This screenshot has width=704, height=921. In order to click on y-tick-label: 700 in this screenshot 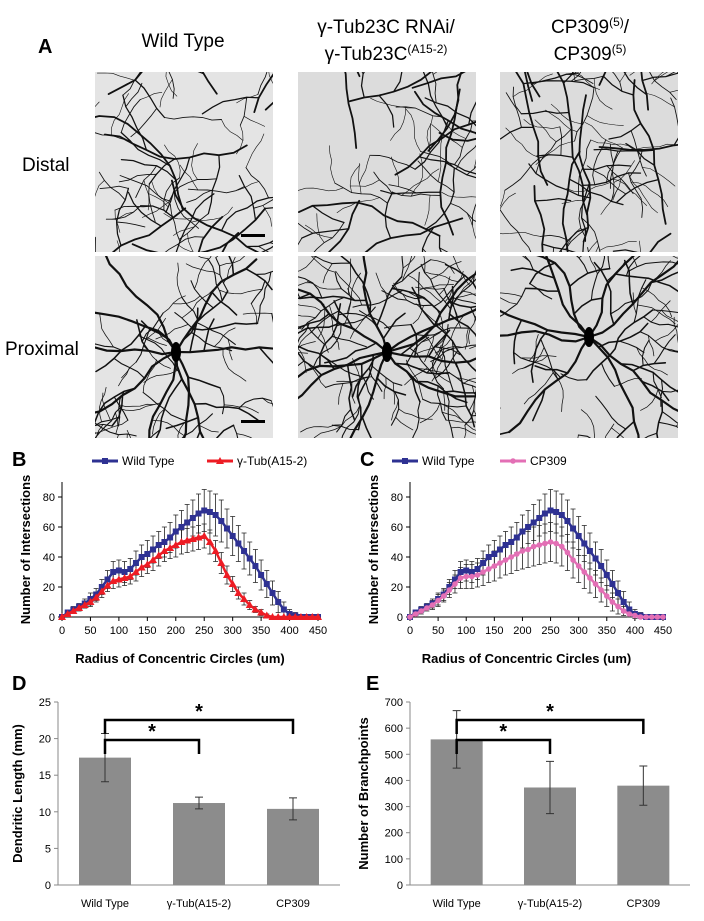, I will do `click(394, 703)`.